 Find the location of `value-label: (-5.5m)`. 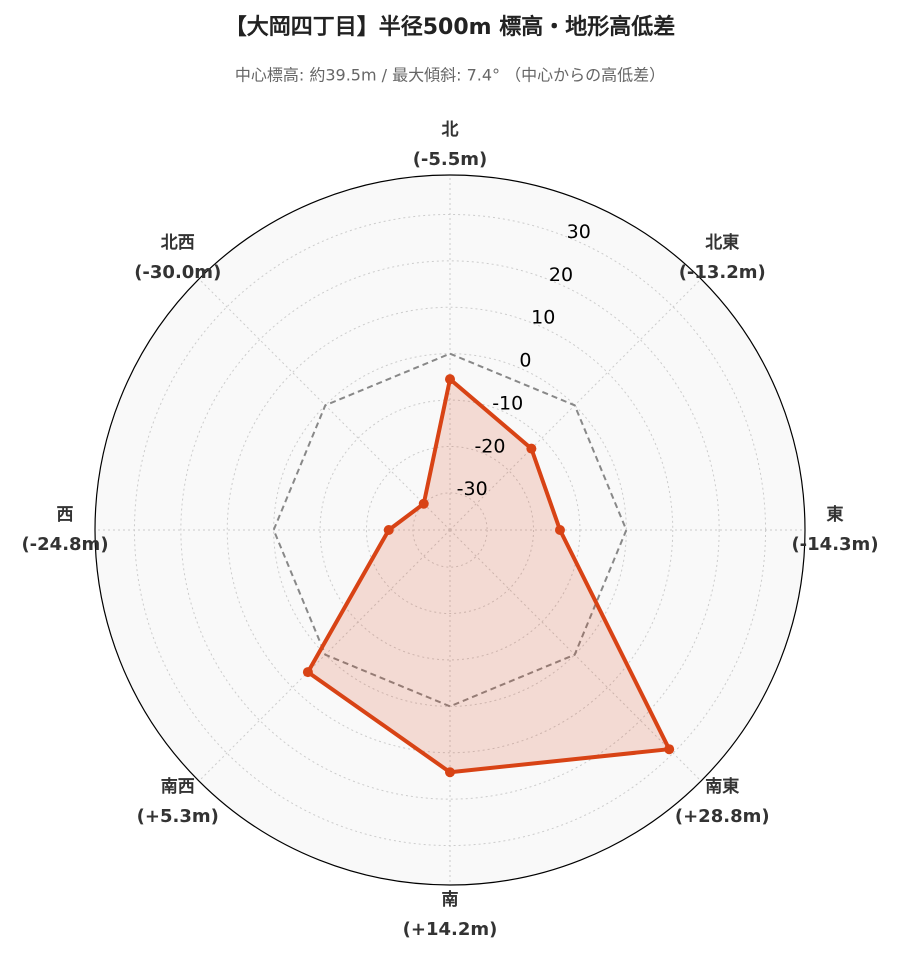

value-label: (-5.5m) is located at coordinates (450, 159).